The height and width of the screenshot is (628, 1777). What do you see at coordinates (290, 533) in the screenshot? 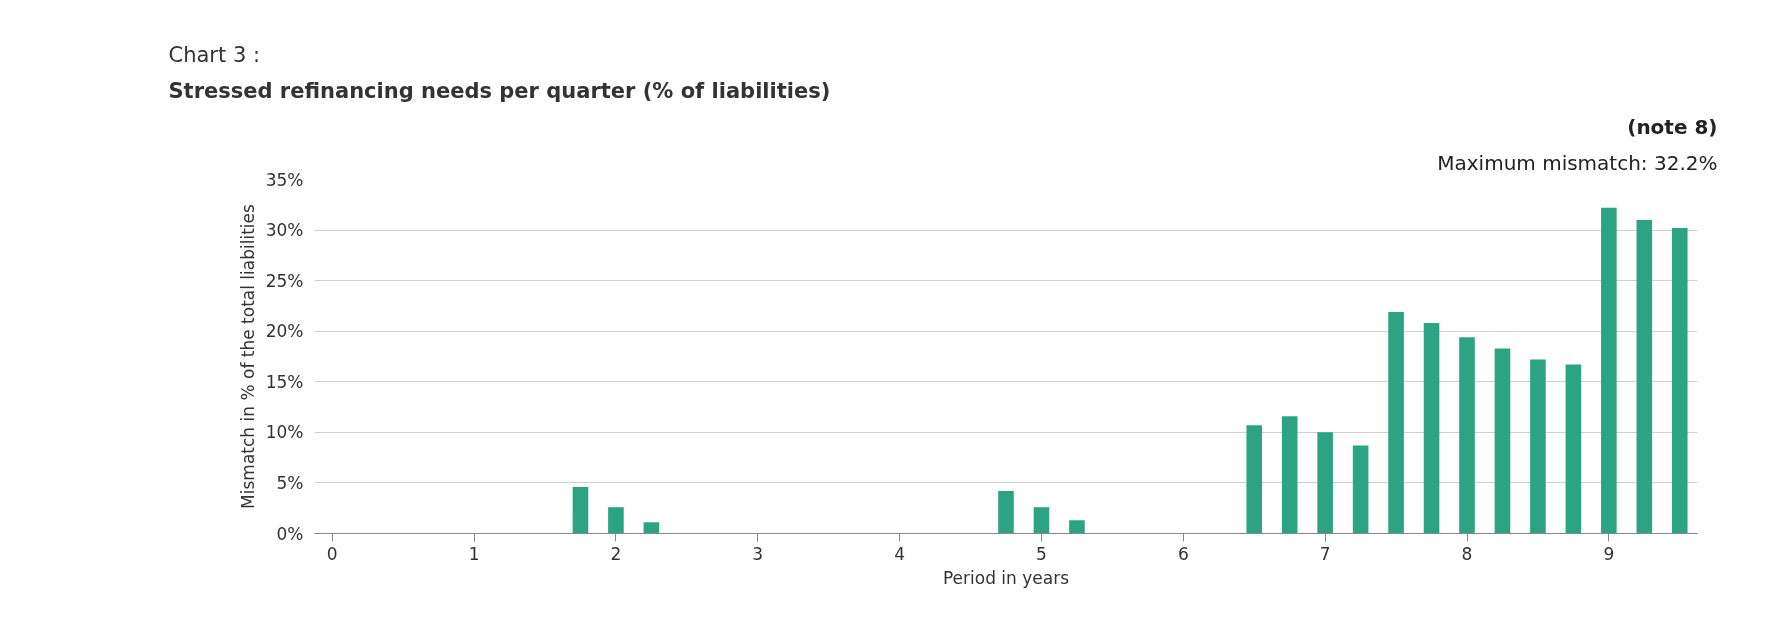
I see `y-tick-label: 0%` at bounding box center [290, 533].